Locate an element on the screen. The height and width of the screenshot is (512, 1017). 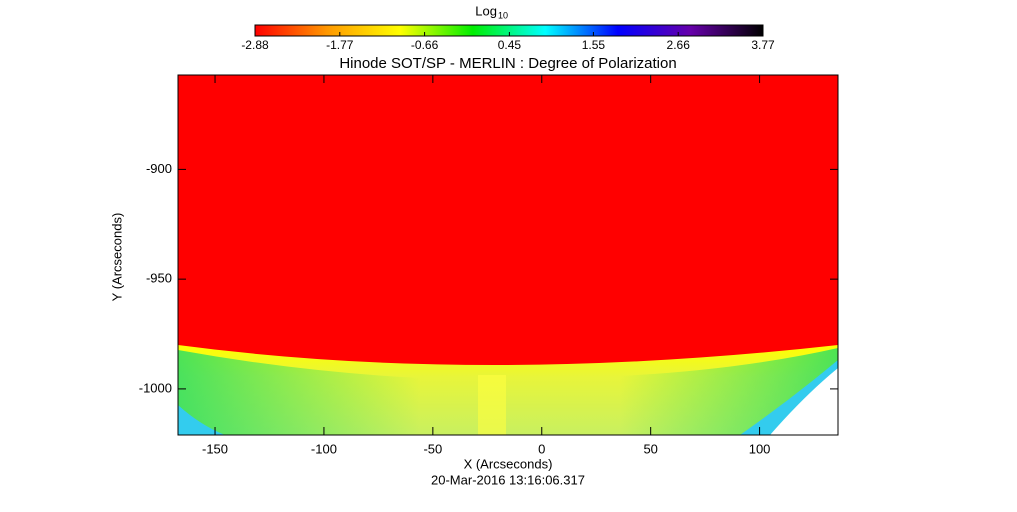
x-tick-label: -150 is located at coordinates (215, 448).